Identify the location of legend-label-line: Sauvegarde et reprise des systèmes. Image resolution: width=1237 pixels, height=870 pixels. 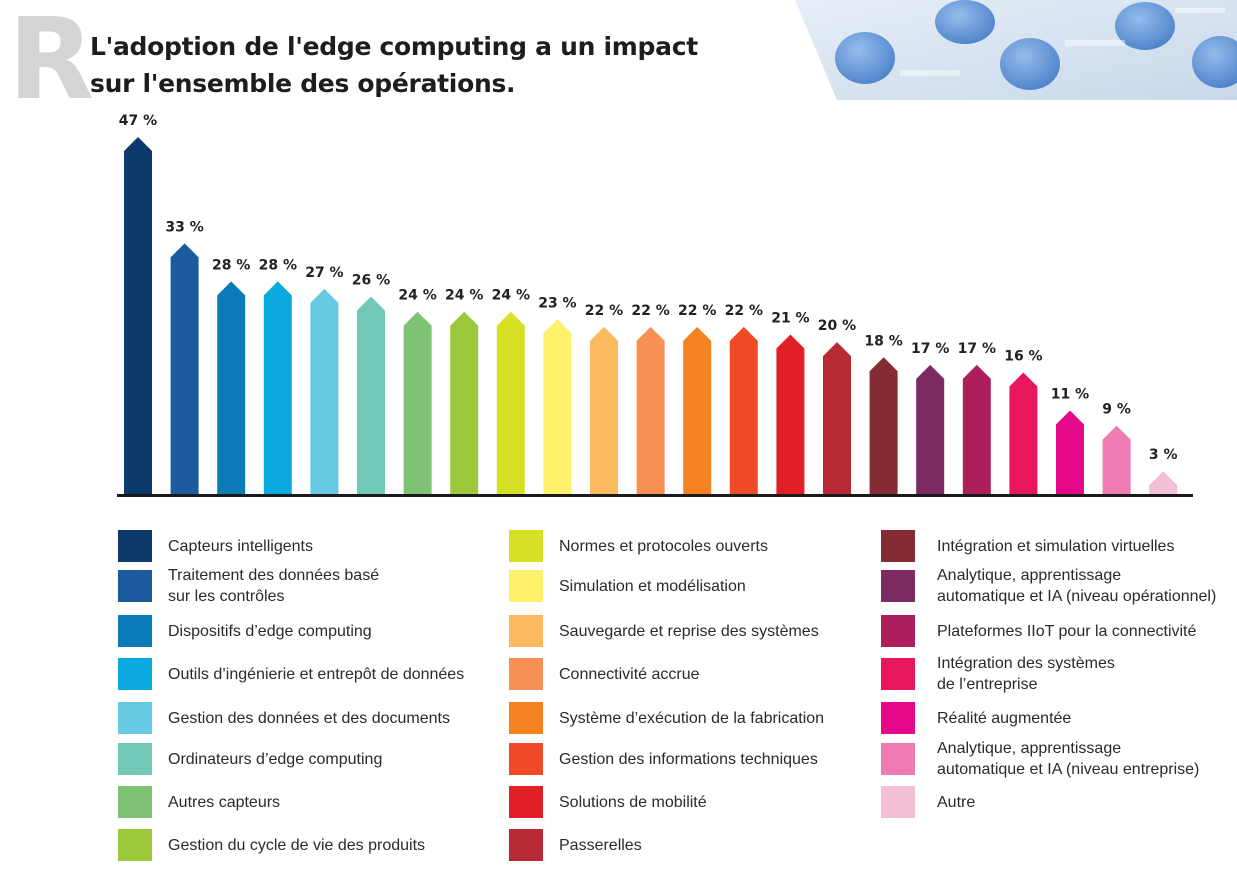
(689, 631).